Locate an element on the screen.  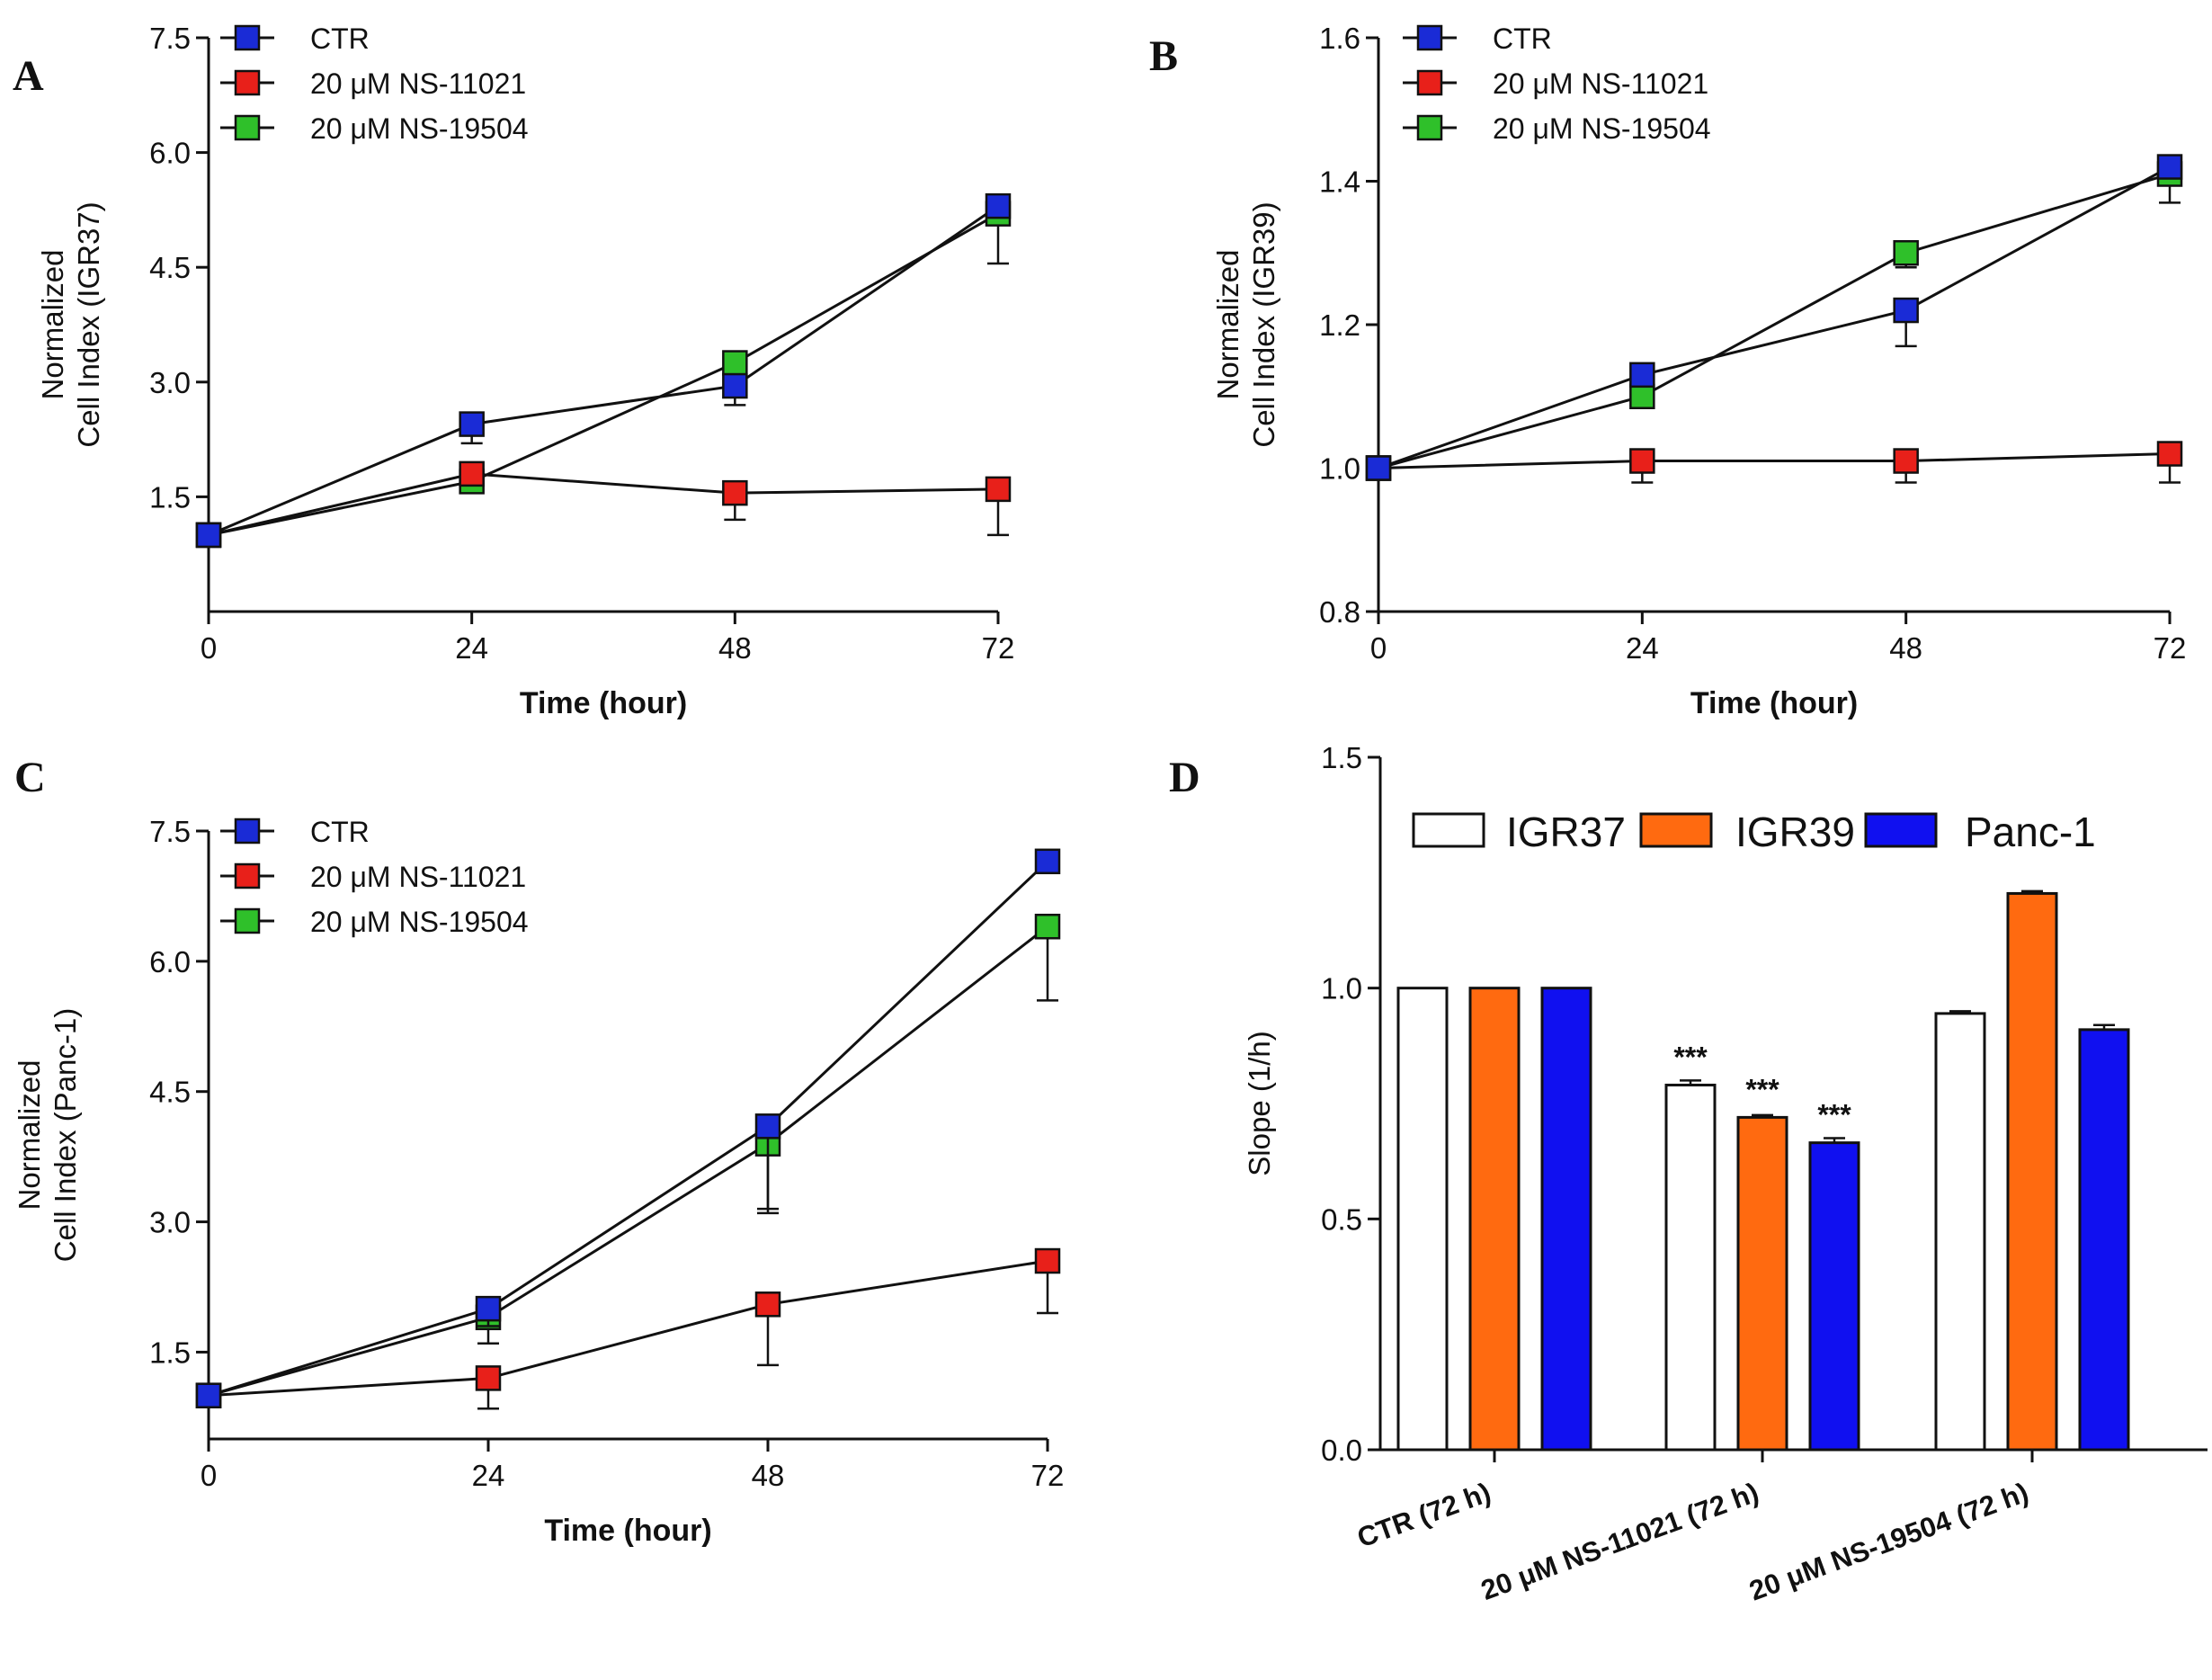
y-tick-label: 0.0 is located at coordinates (1341, 1451).